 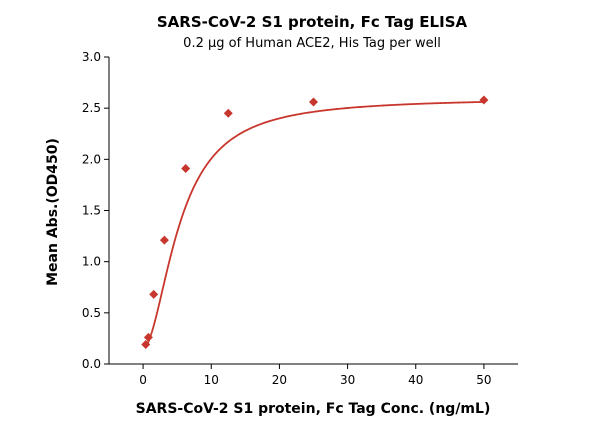 What do you see at coordinates (415, 380) in the screenshot?
I see `x-tick-label: 40` at bounding box center [415, 380].